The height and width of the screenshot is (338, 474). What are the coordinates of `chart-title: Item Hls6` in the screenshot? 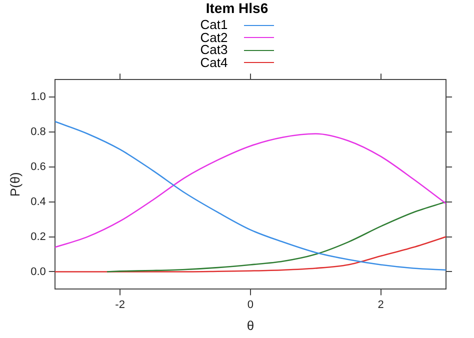 It's located at (237, 8).